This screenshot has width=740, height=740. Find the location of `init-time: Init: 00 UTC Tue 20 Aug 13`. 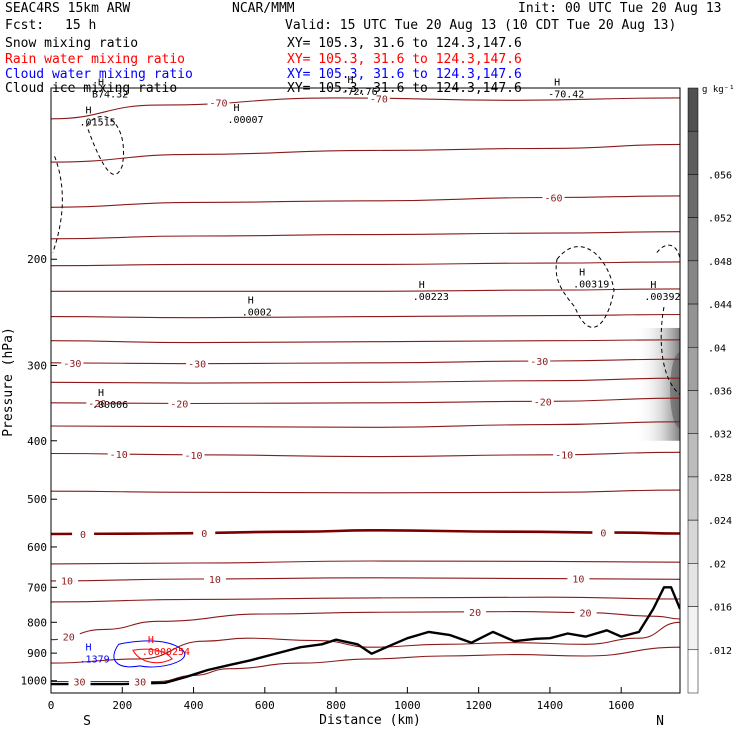

init-time: Init: 00 UTC Tue 20 Aug 13 is located at coordinates (620, 8).